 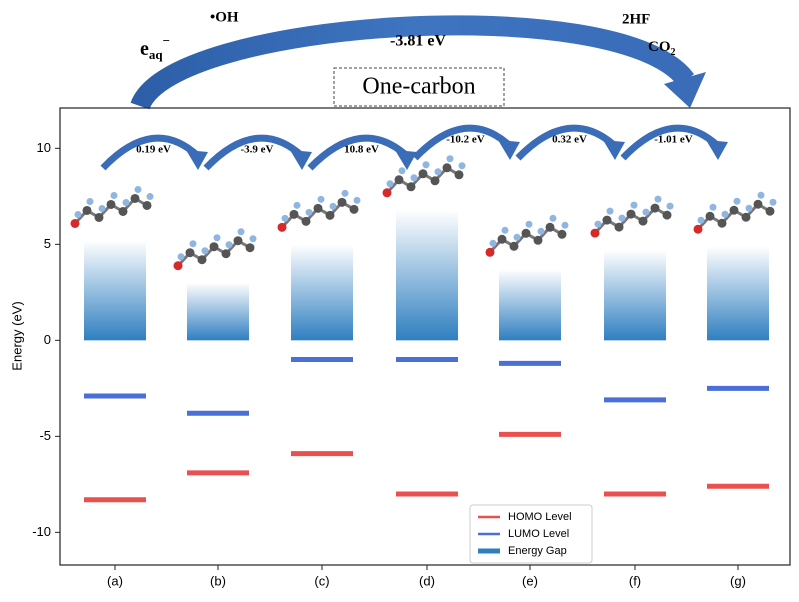 What do you see at coordinates (569, 140) in the screenshot?
I see `transition-label: 0.32 eV` at bounding box center [569, 140].